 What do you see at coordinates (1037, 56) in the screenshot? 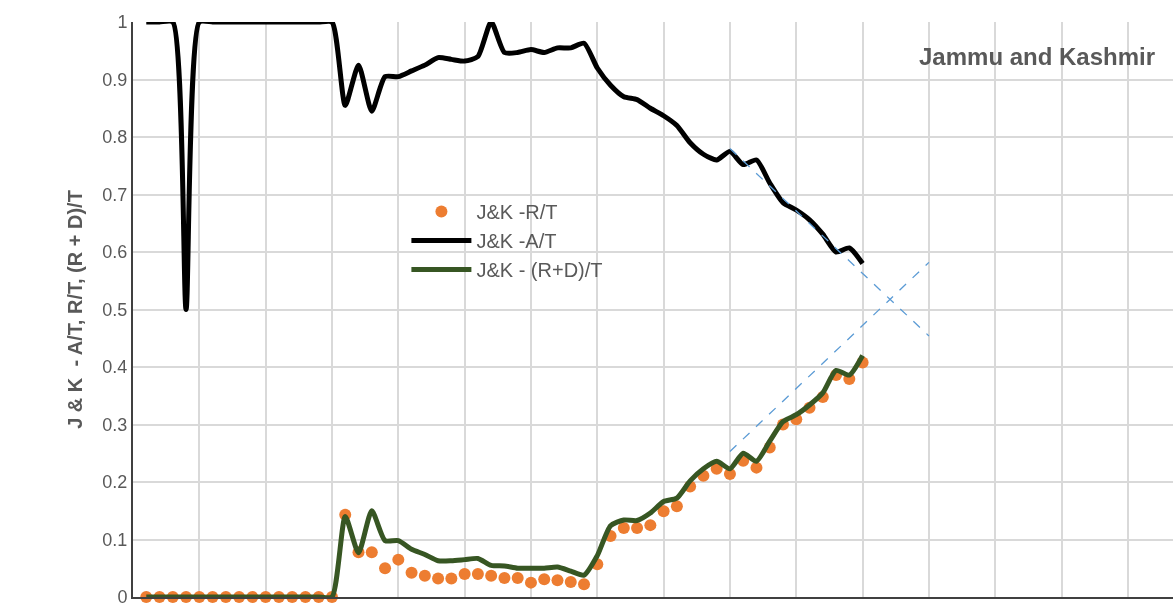
I see `text: Jammu and Kashmir` at bounding box center [1037, 56].